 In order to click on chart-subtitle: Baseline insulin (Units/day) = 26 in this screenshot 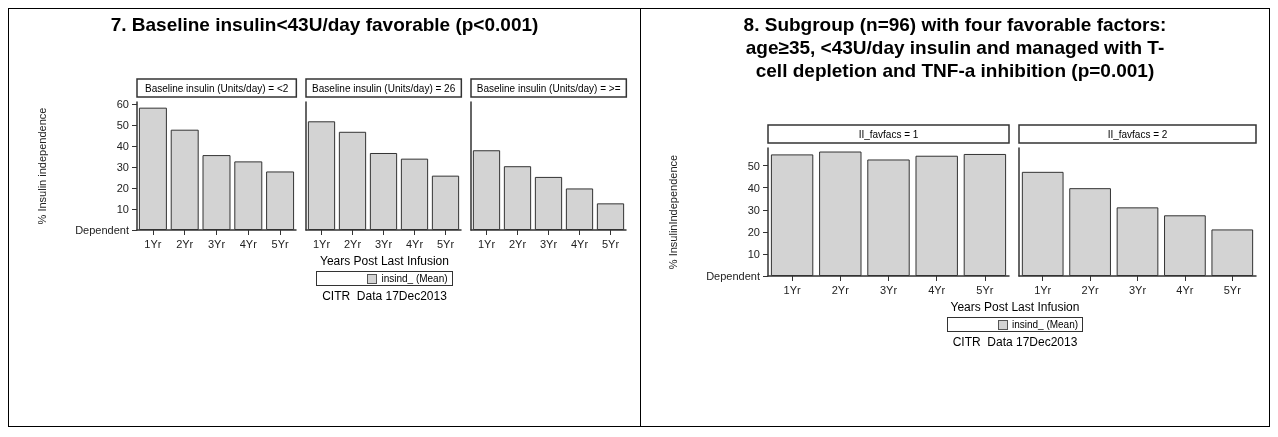, I will do `click(383, 88)`.